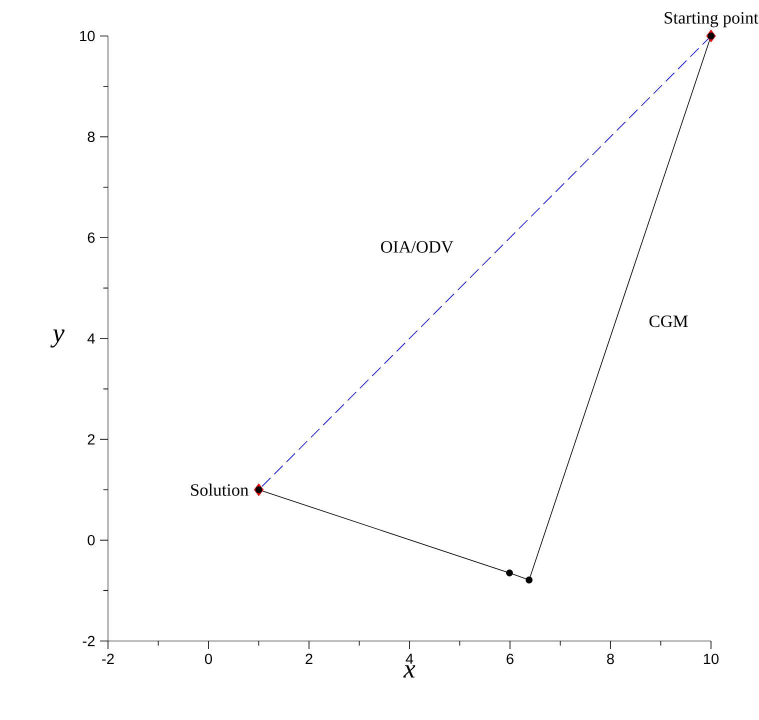 This screenshot has height=720, width=759. Describe the element at coordinates (88, 641) in the screenshot. I see `y-tick-label: -2` at that location.